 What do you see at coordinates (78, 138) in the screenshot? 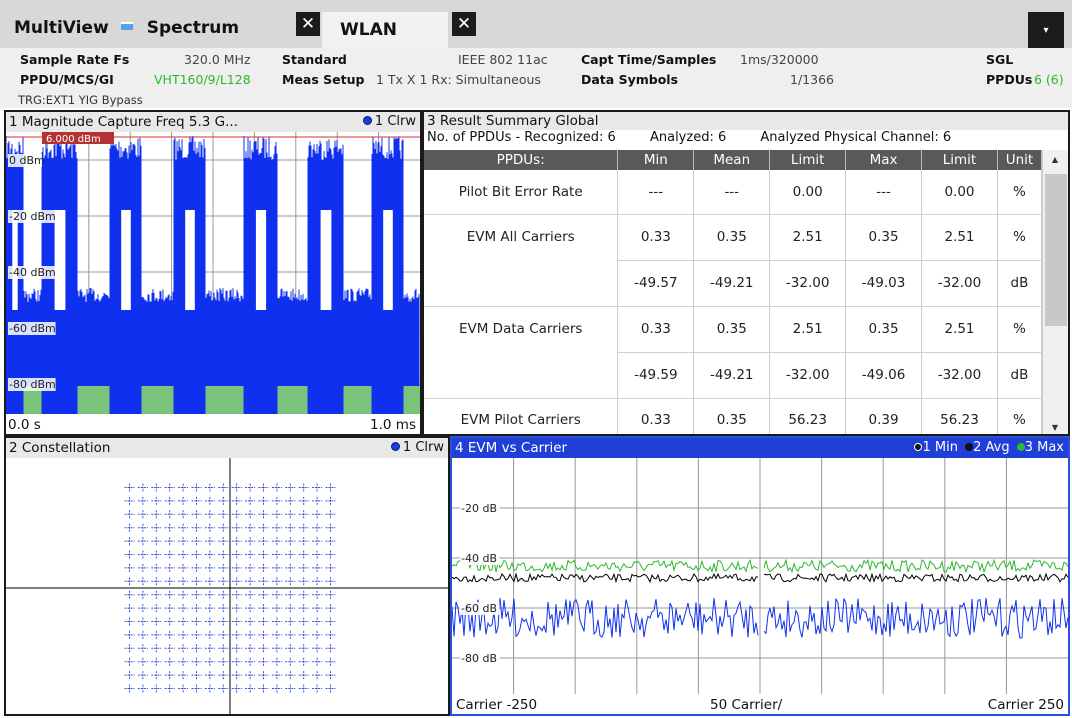
I see `ref-level-marker` at bounding box center [78, 138].